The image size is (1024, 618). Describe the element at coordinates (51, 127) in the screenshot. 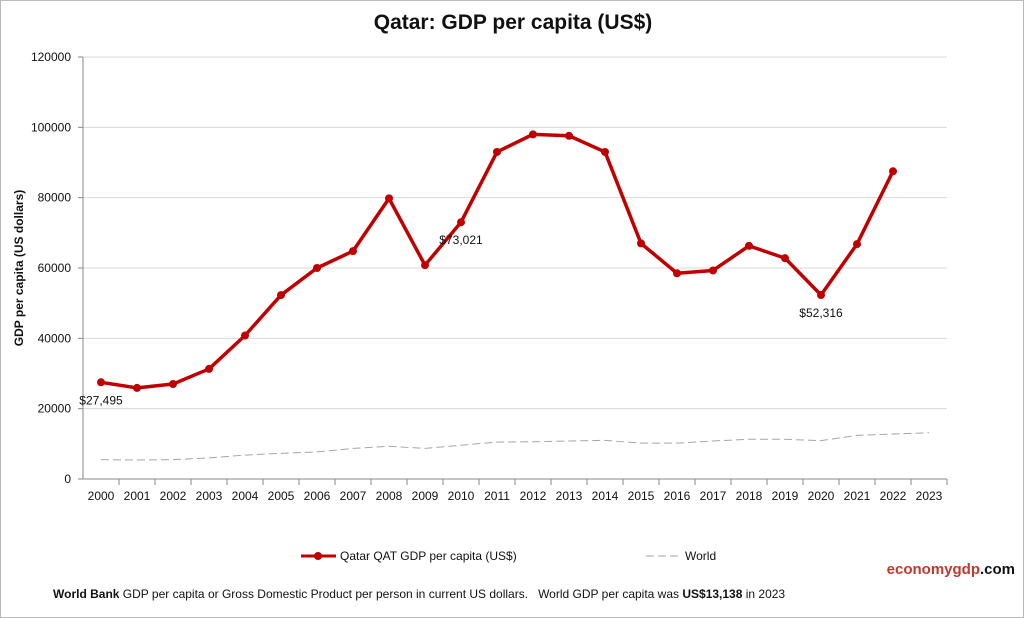

I see `y-tick-label: 100000` at that location.